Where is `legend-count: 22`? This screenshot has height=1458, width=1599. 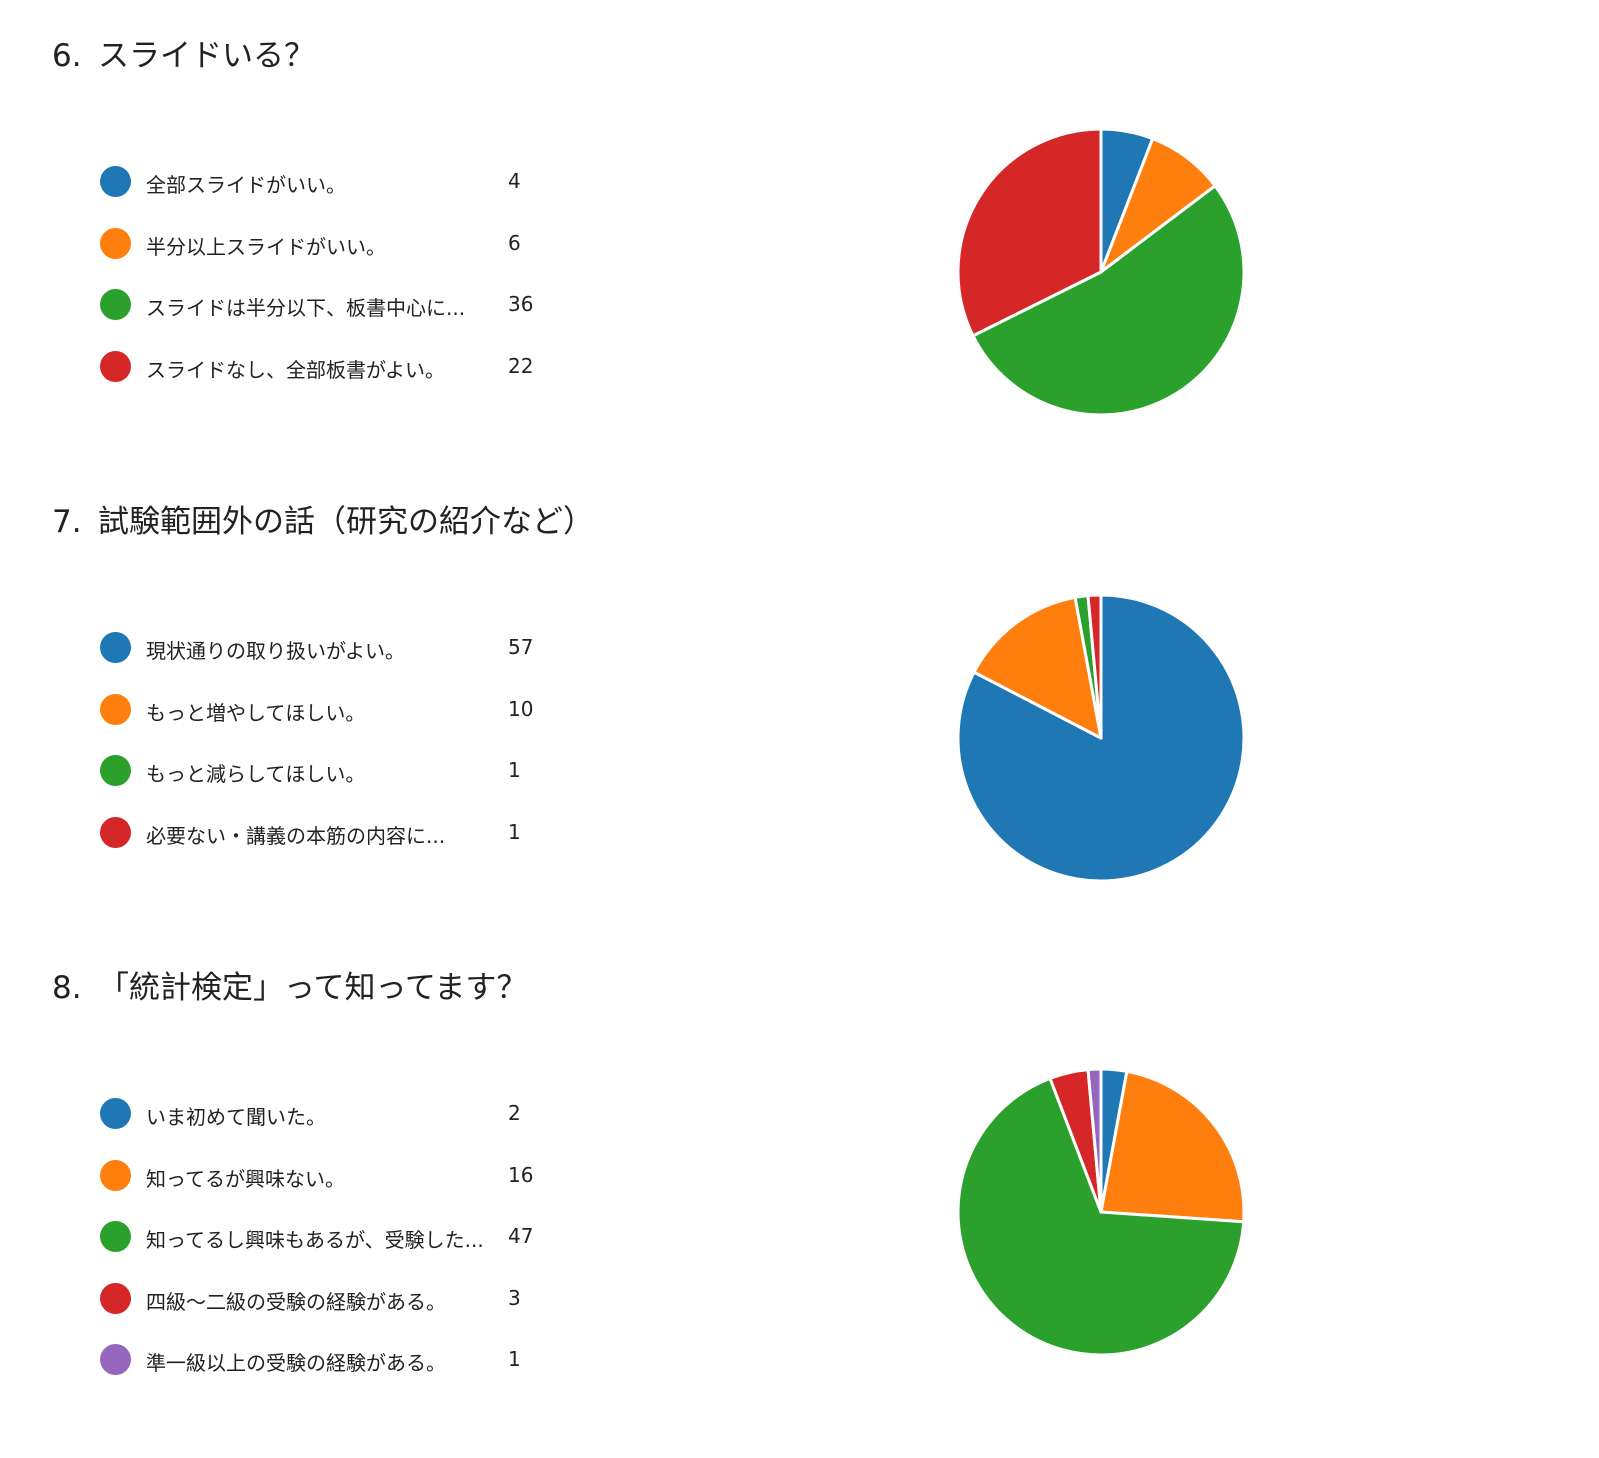
legend-count: 22 is located at coordinates (521, 365).